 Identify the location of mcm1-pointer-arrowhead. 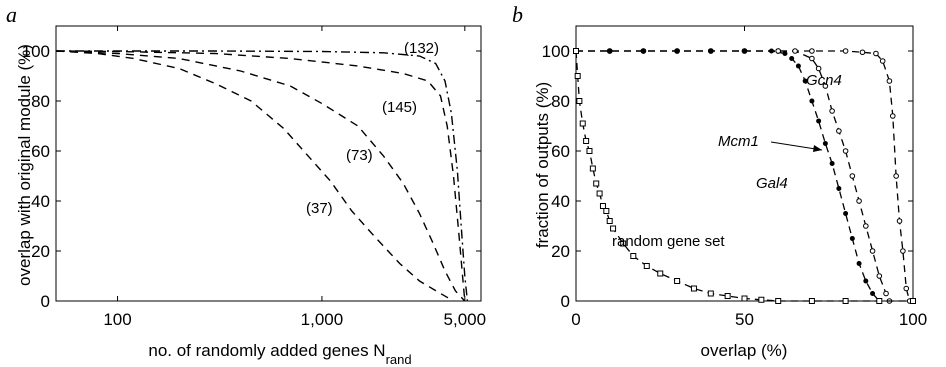
(817, 148).